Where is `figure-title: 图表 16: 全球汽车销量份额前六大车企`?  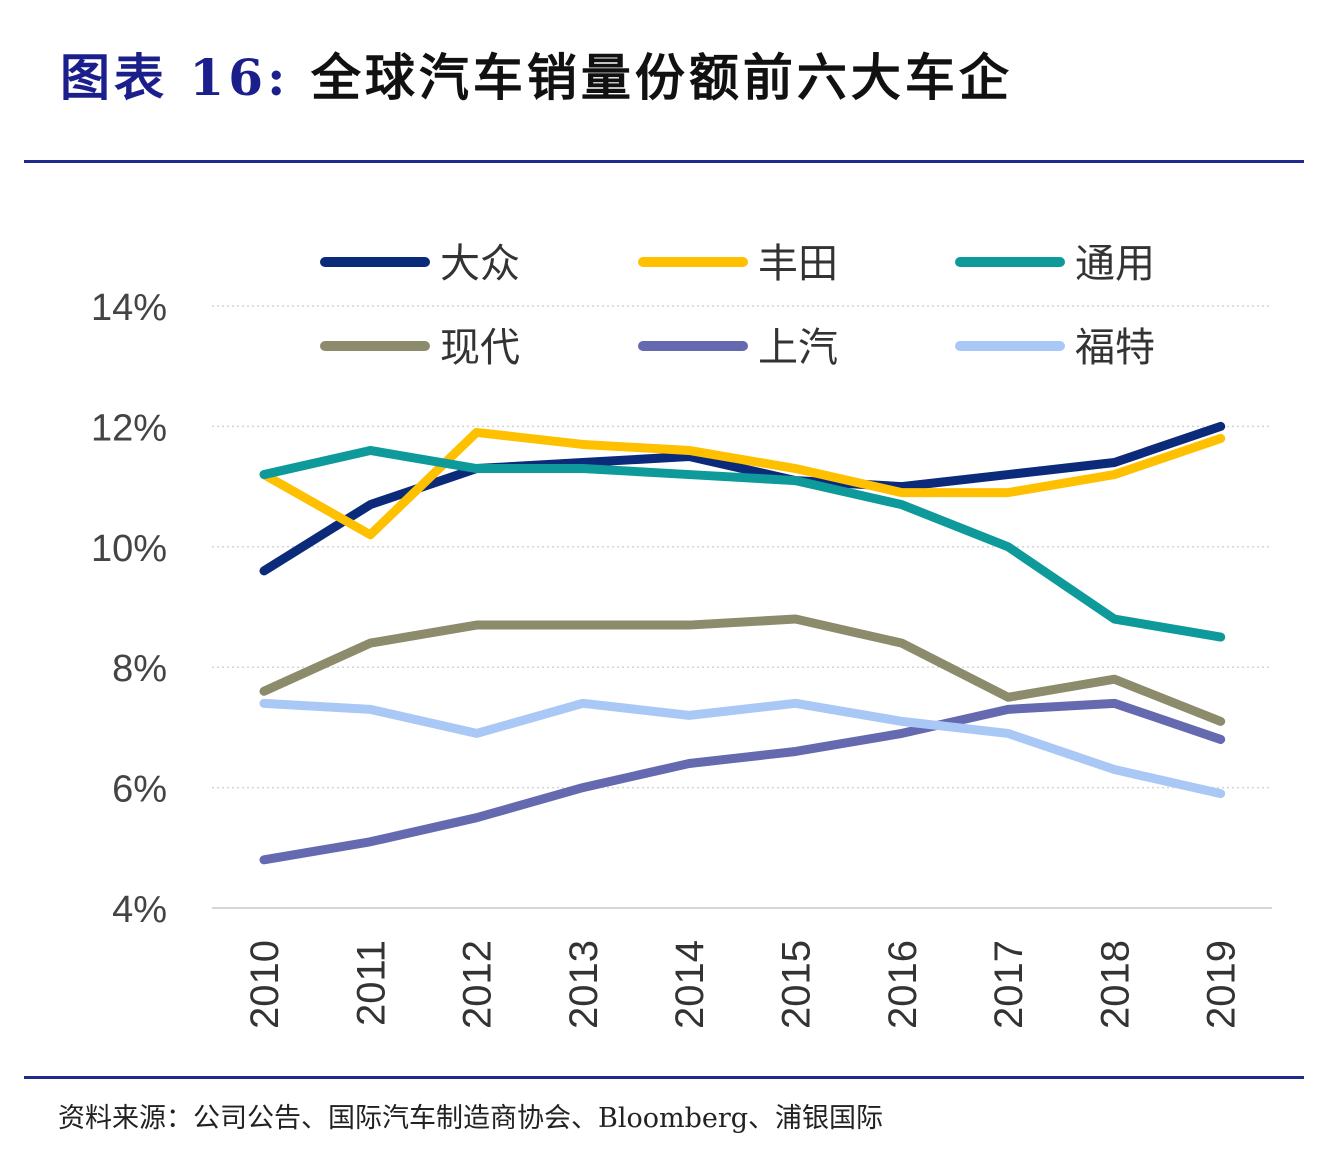
figure-title: 图表 16: 全球汽车销量份额前六大车企 is located at coordinates (536, 74).